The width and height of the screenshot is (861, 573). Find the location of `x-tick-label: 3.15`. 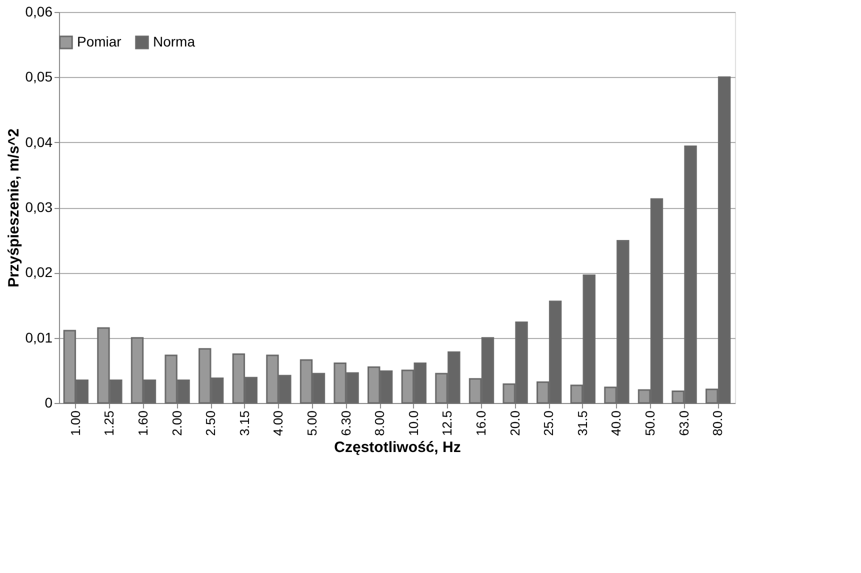

x-tick-label: 3.15 is located at coordinates (244, 423).